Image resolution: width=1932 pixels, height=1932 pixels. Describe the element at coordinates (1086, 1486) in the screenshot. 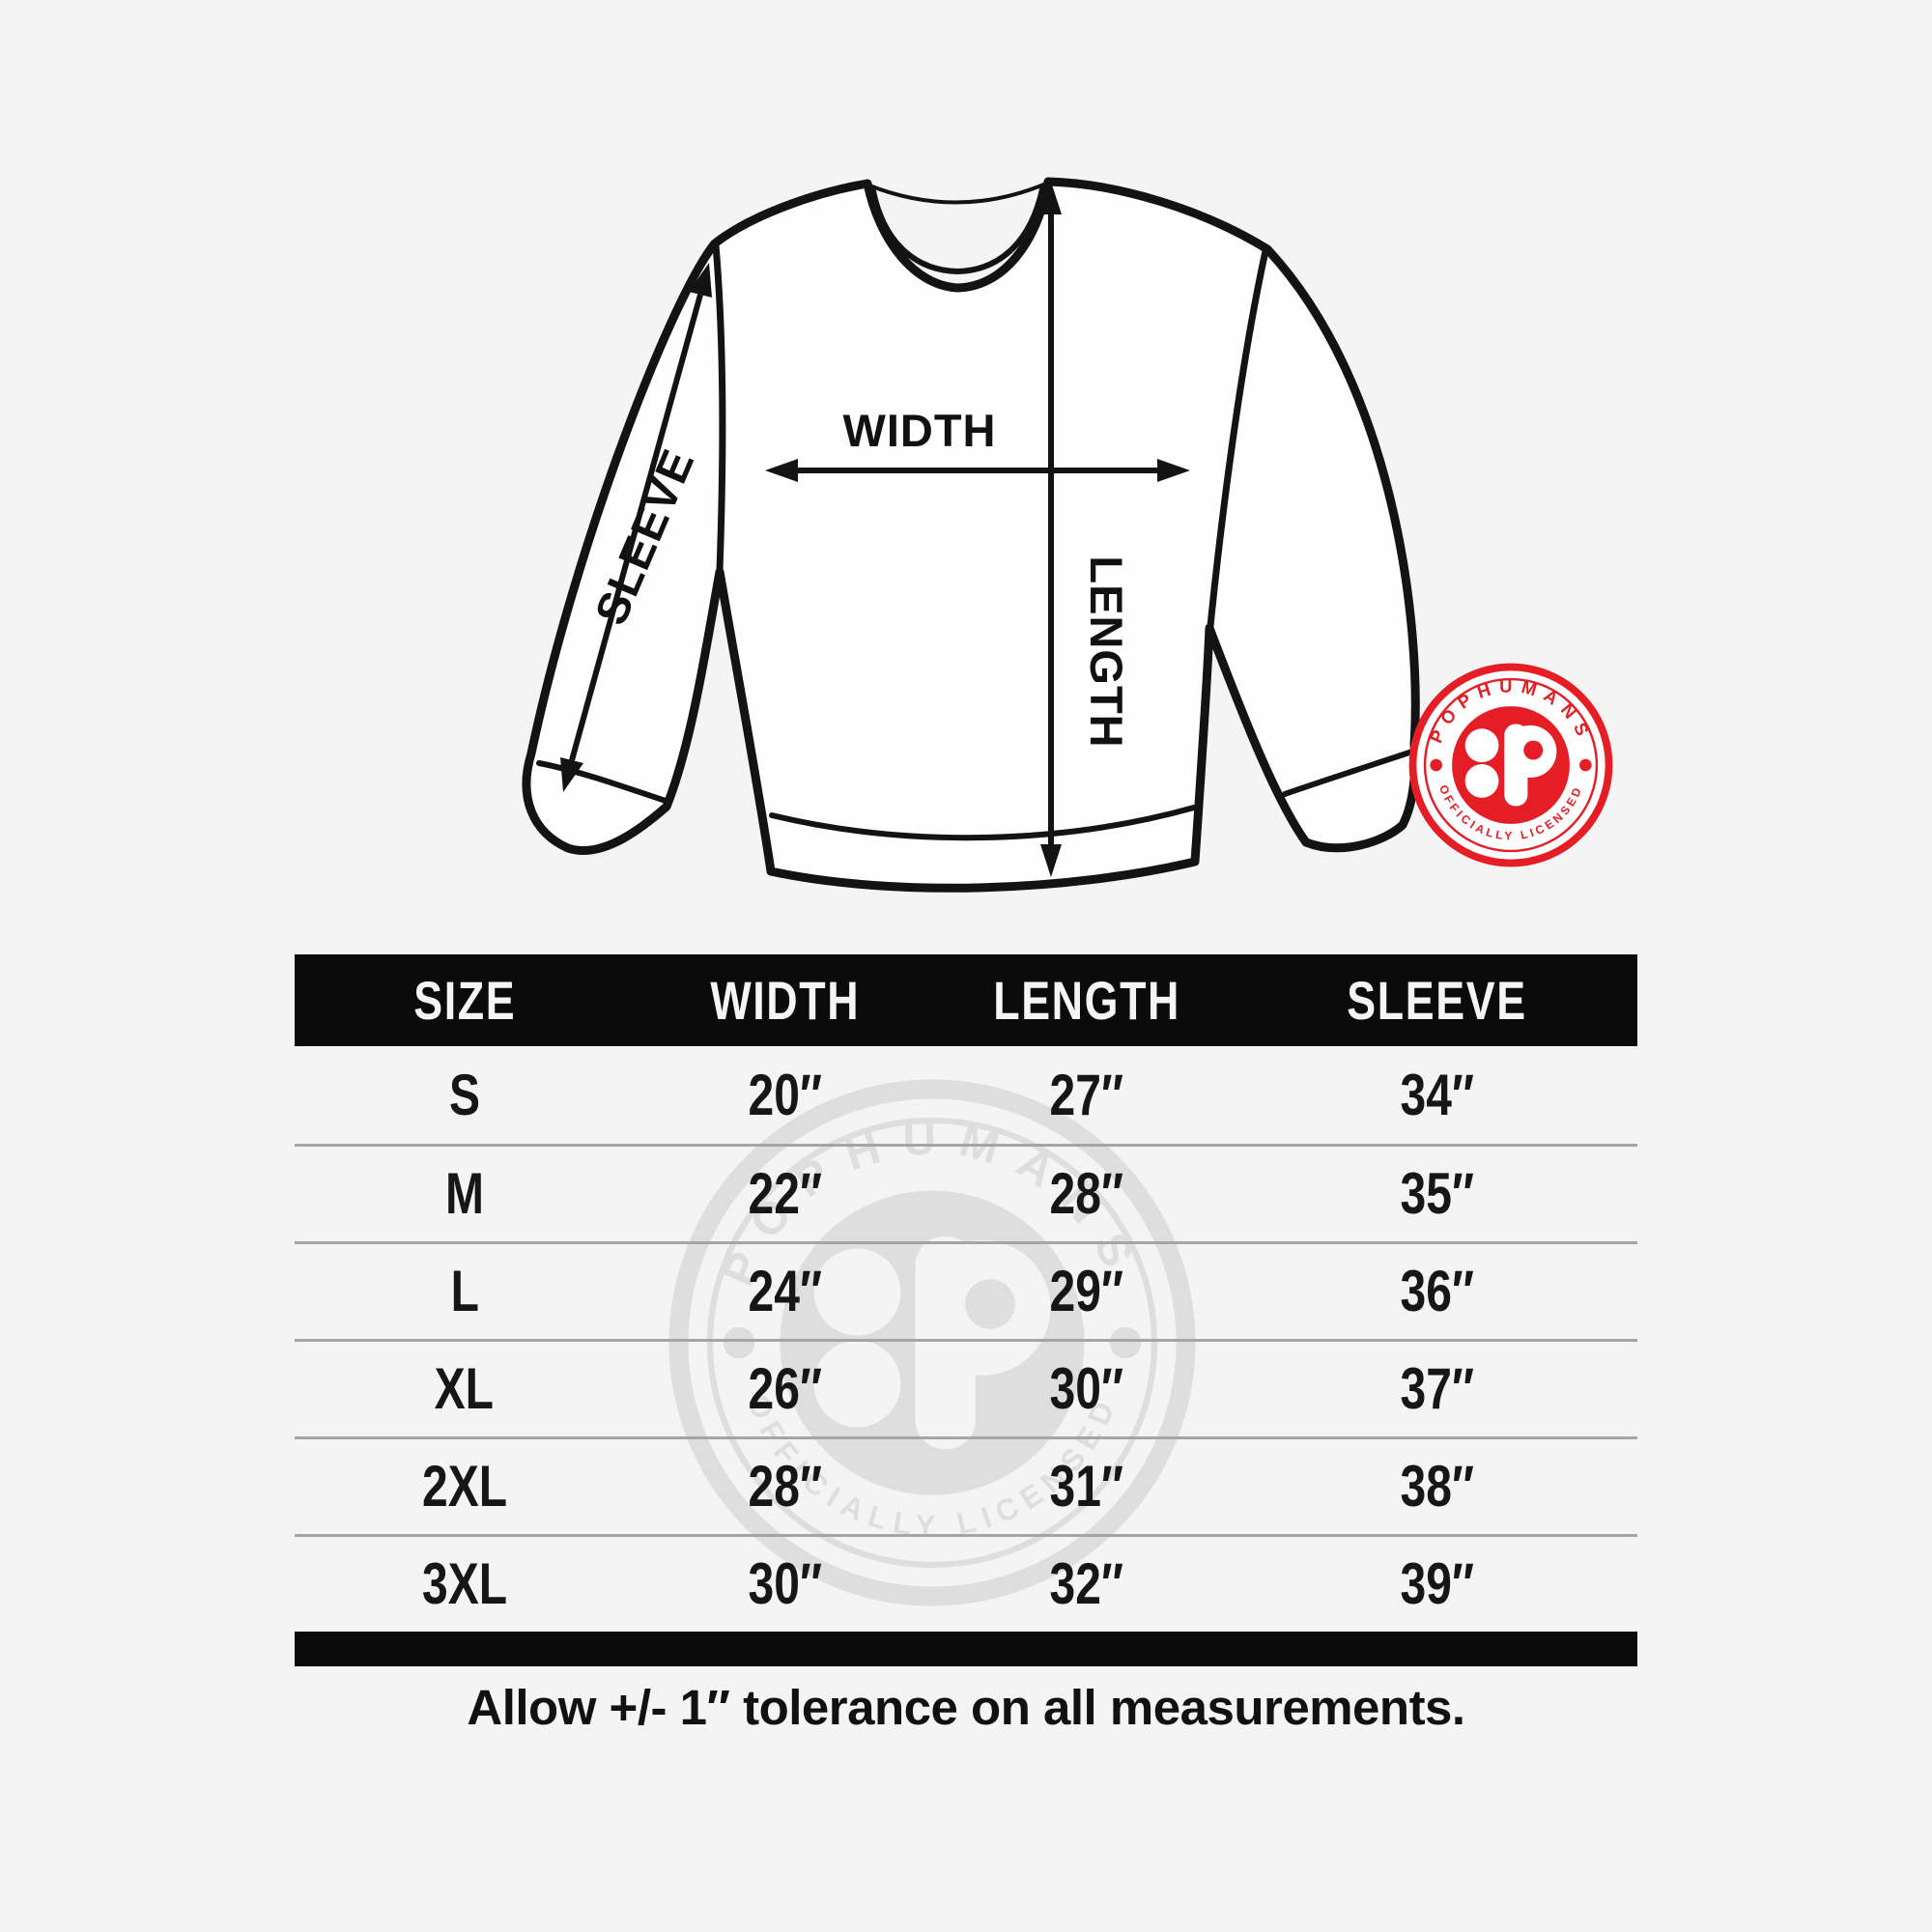

I see `length-cell: 31″` at that location.